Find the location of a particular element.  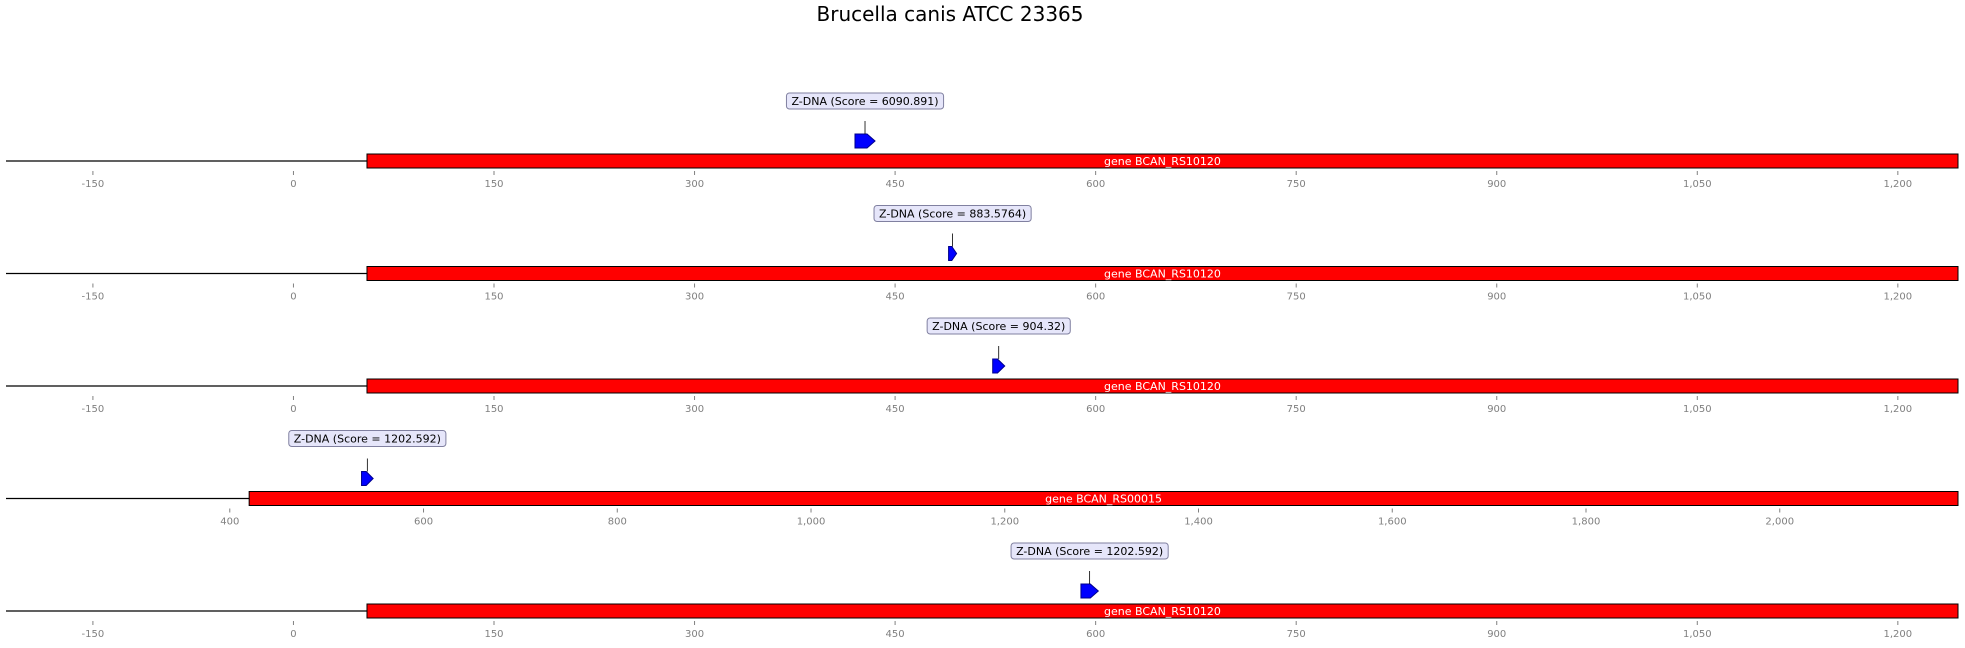

feature-label: Z-DNA (Score = 904.32) is located at coordinates (998, 326).